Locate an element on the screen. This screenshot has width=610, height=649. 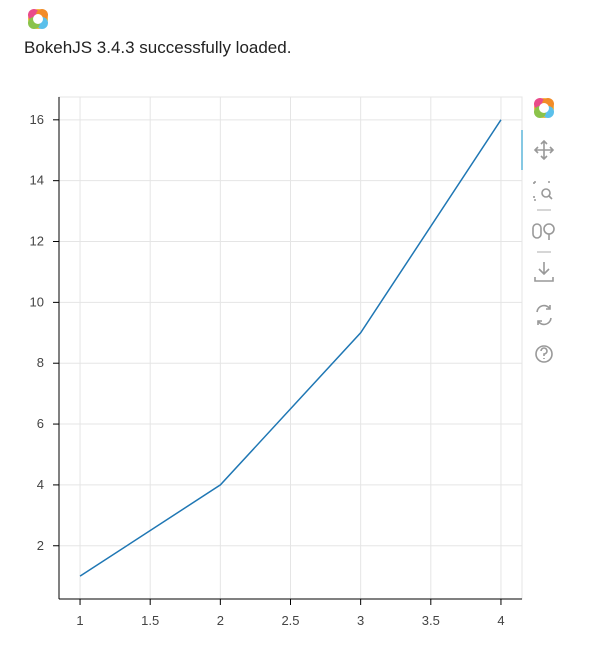
y-tick-label: 10 is located at coordinates (37, 301).